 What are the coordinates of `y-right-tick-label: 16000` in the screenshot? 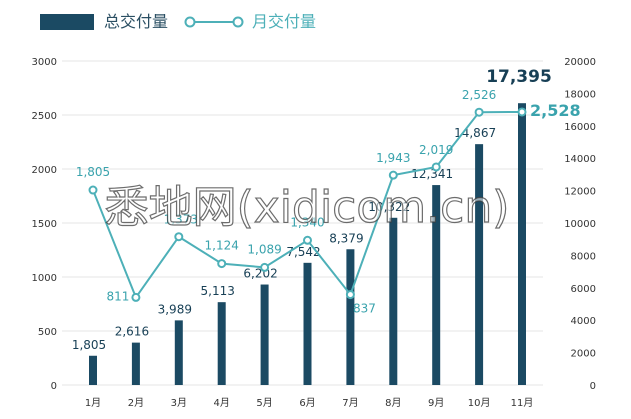 It's located at (580, 127).